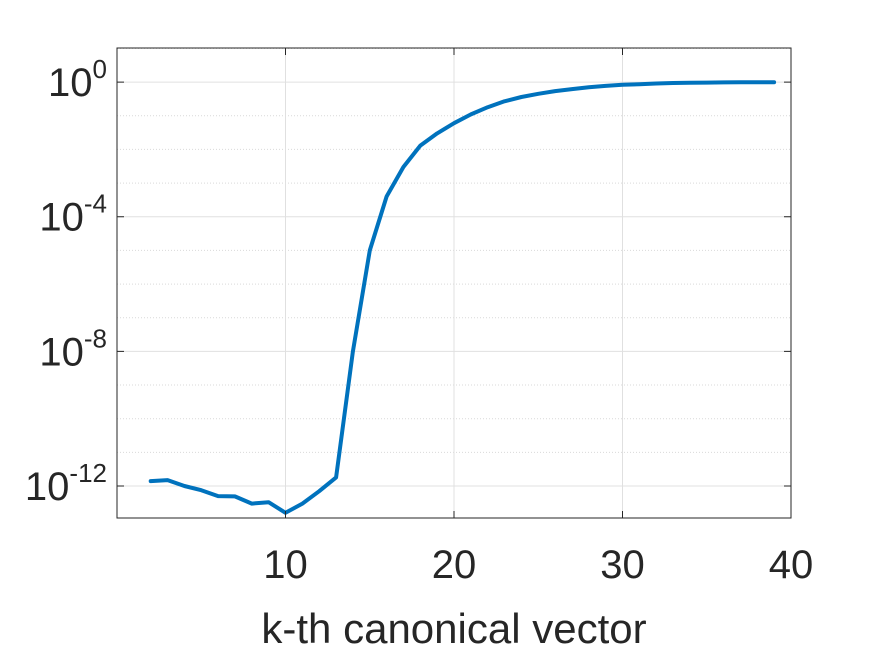 This screenshot has height=656, width=875. What do you see at coordinates (622, 565) in the screenshot?
I see `x-tick-label: 30` at bounding box center [622, 565].